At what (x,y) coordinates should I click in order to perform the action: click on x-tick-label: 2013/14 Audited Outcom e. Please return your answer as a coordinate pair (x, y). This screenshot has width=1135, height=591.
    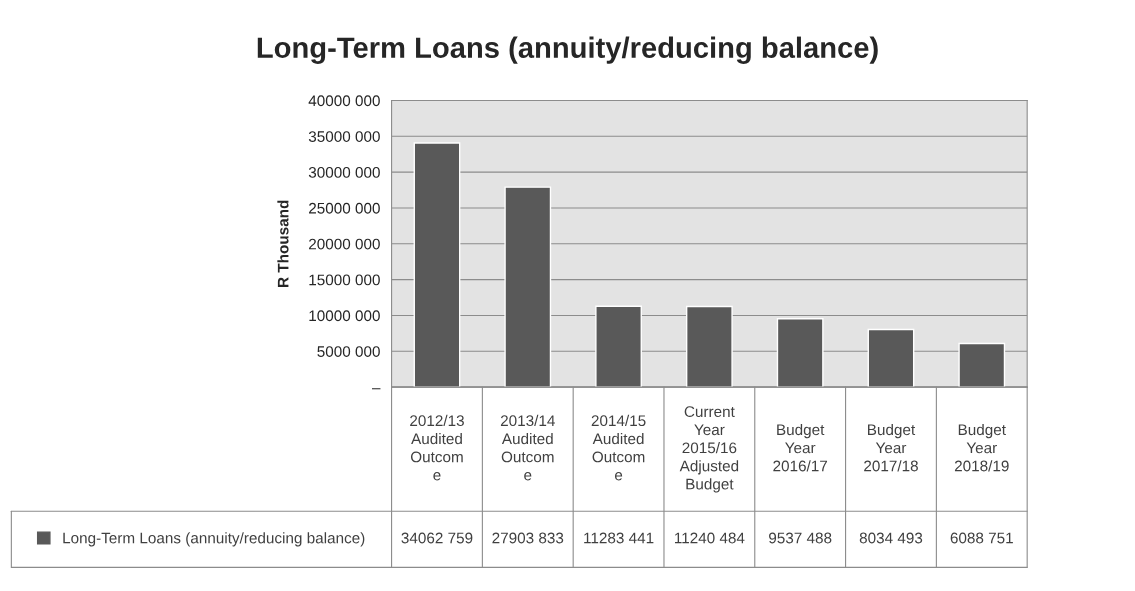
    Looking at the image, I should click on (527, 447).